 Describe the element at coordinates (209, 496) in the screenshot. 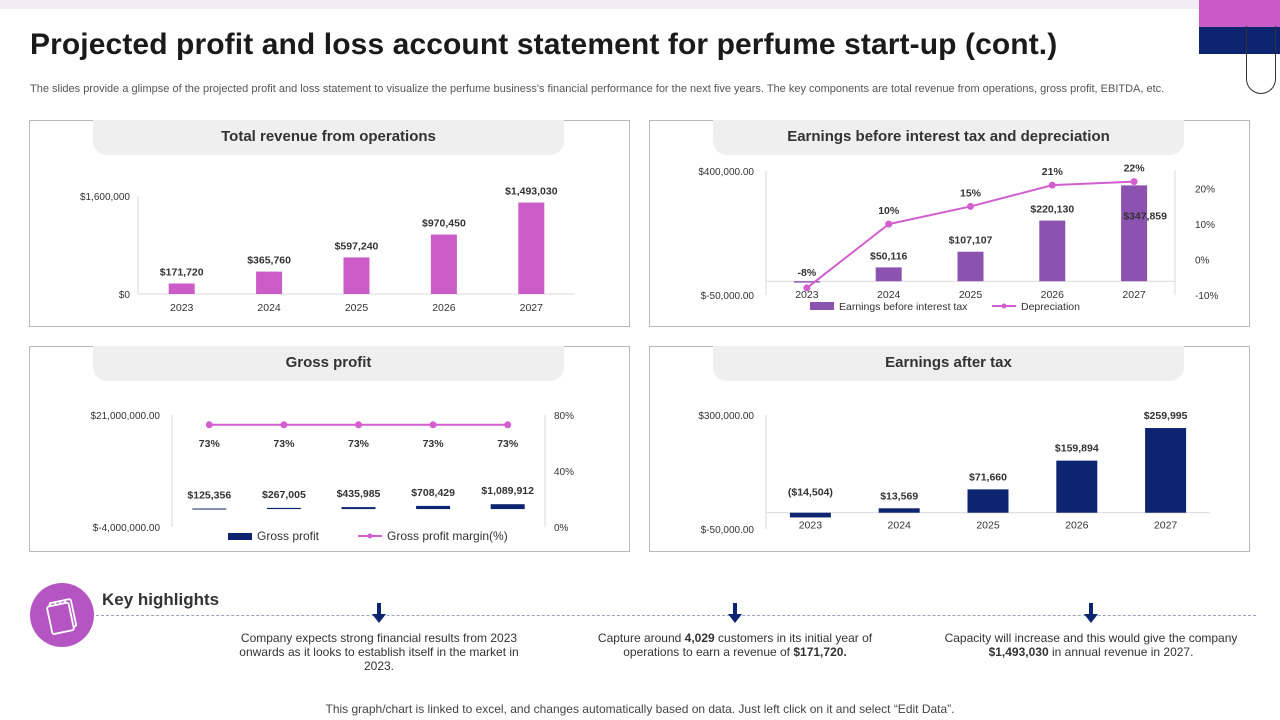

I see `bar-data-label: $125,356` at that location.